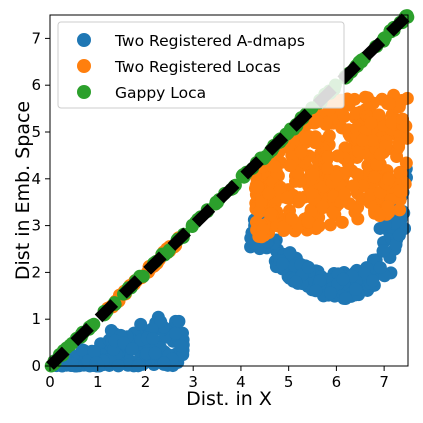 Image resolution: width=423 pixels, height=423 pixels. Describe the element at coordinates (289, 382) in the screenshot. I see `x-tick-label: 5` at that location.